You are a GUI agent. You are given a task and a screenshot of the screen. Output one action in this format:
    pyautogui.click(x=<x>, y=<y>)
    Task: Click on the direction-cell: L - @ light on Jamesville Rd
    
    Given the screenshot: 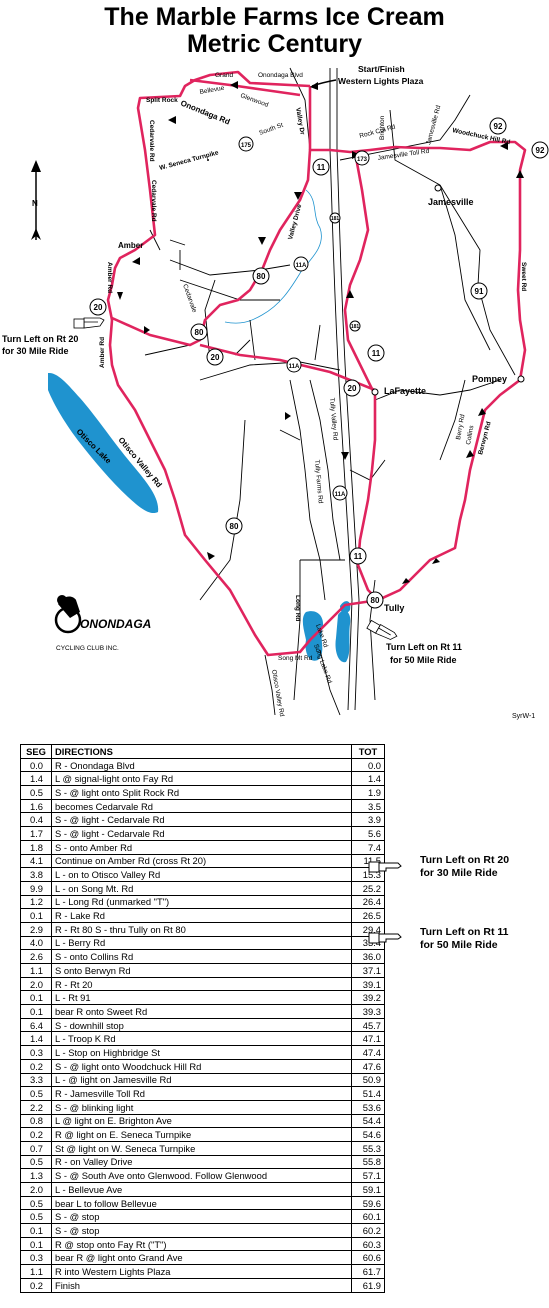 What is the action you would take?
    pyautogui.click(x=201, y=1080)
    